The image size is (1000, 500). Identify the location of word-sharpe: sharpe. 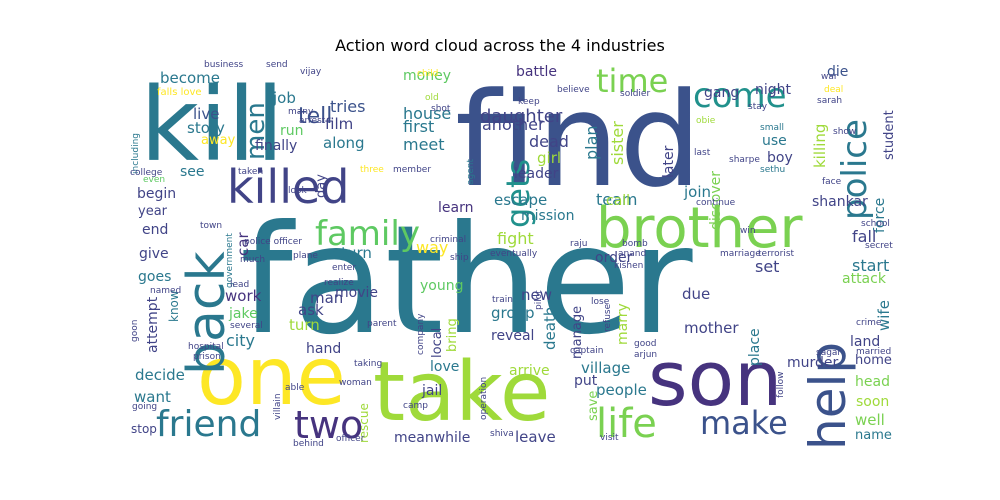
(744, 160).